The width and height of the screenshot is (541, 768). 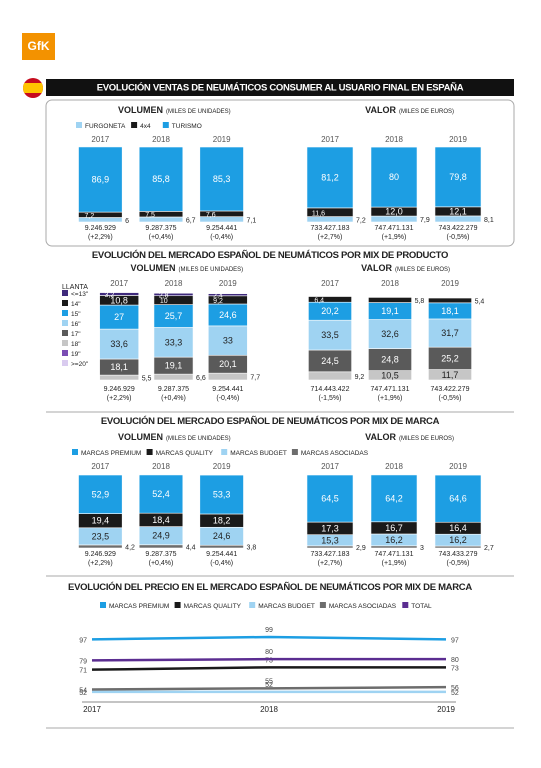 What do you see at coordinates (422, 548) in the screenshot?
I see `value-label: 3` at bounding box center [422, 548].